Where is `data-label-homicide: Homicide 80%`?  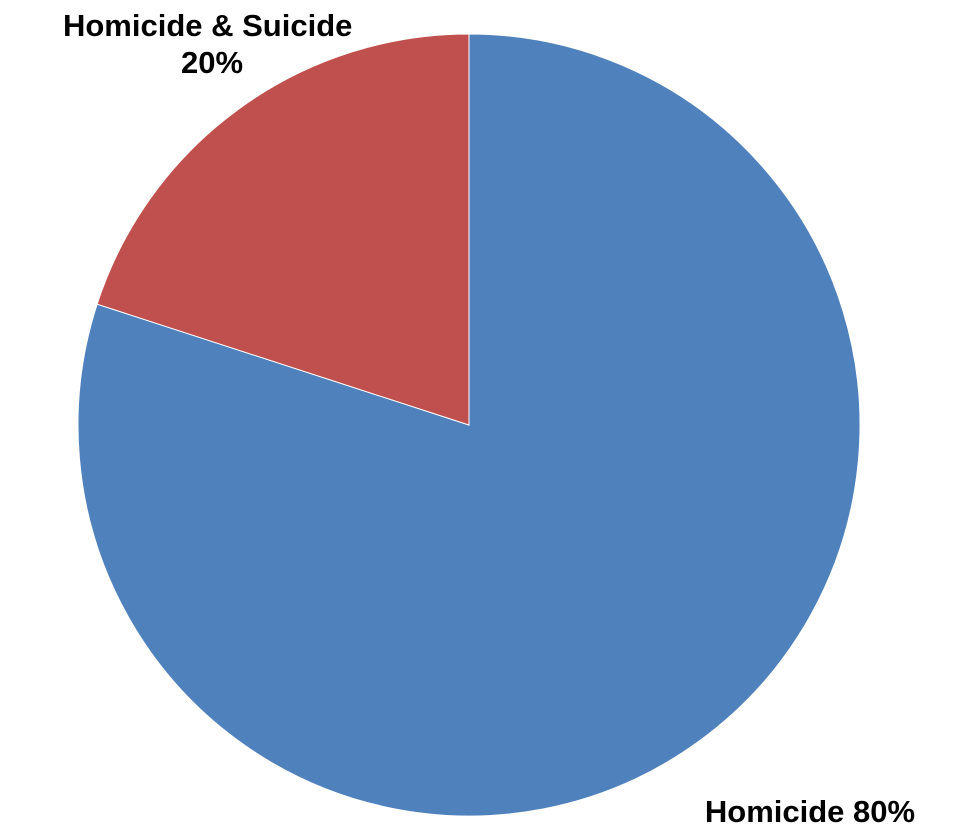
data-label-homicide: Homicide 80% is located at coordinates (810, 811).